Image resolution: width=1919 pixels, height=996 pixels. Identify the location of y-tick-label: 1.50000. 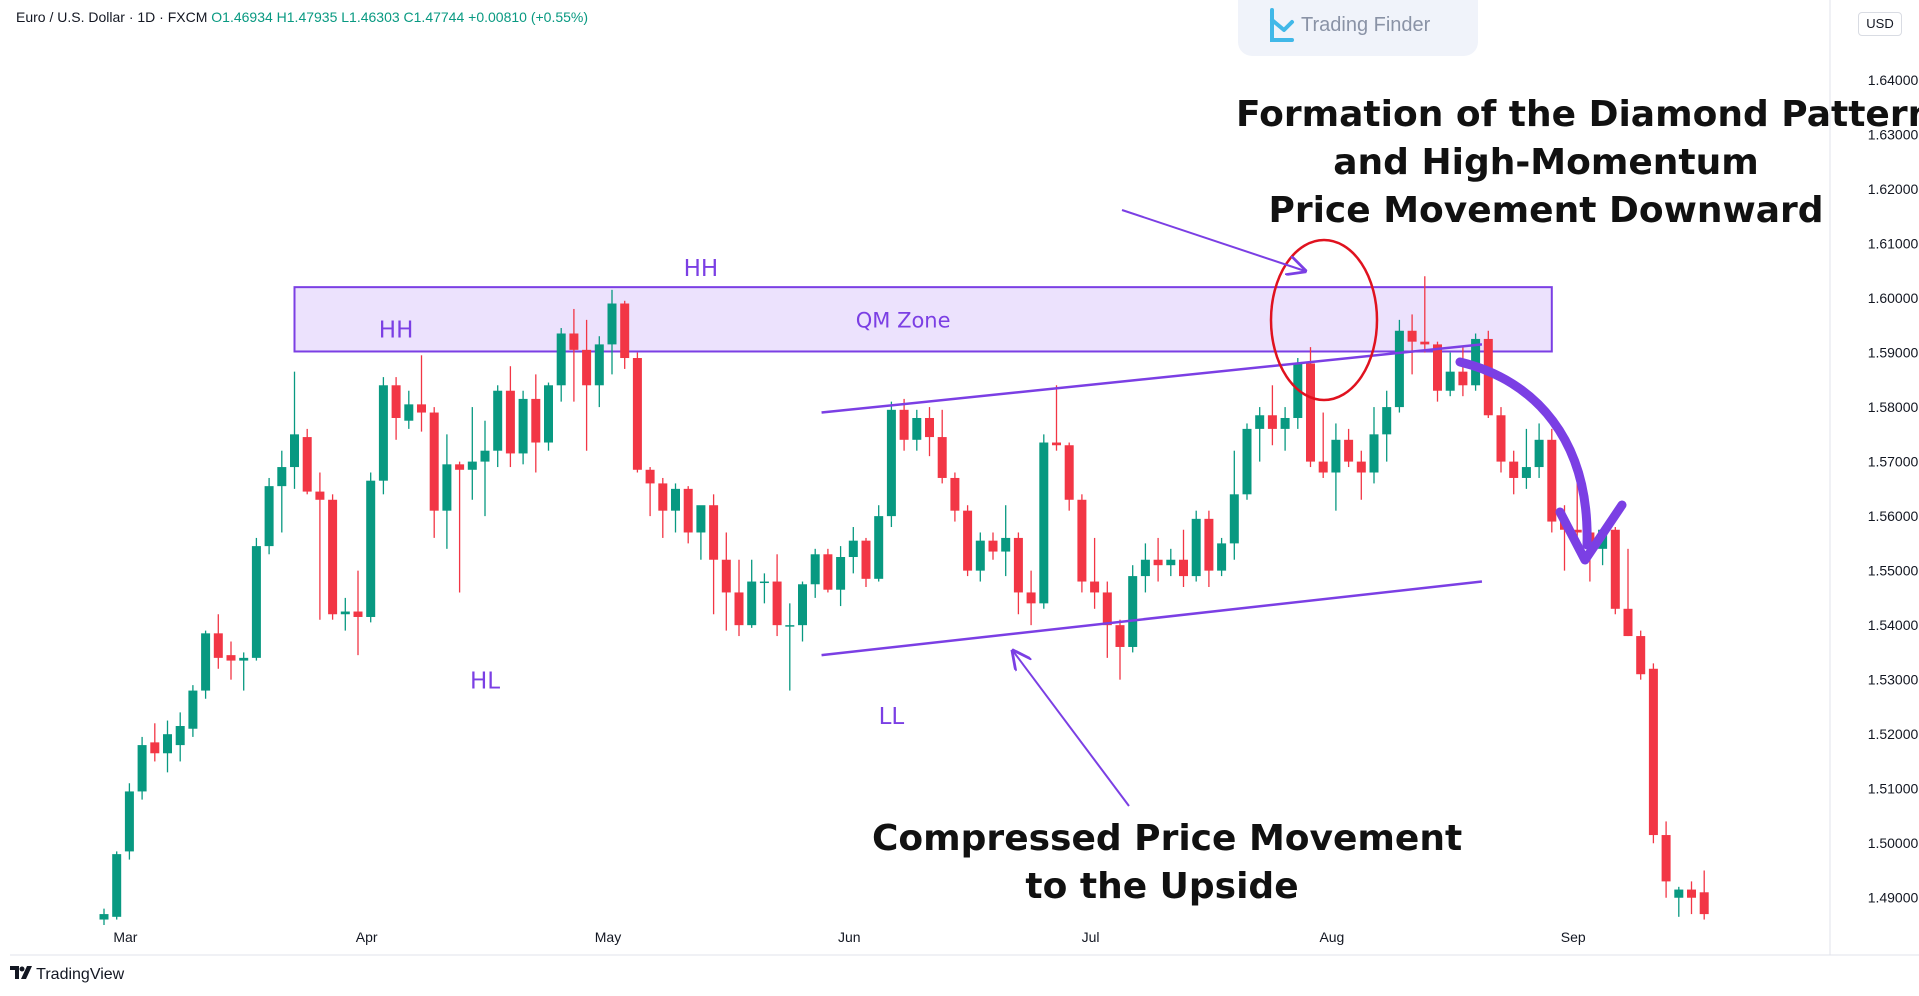
(1893, 843).